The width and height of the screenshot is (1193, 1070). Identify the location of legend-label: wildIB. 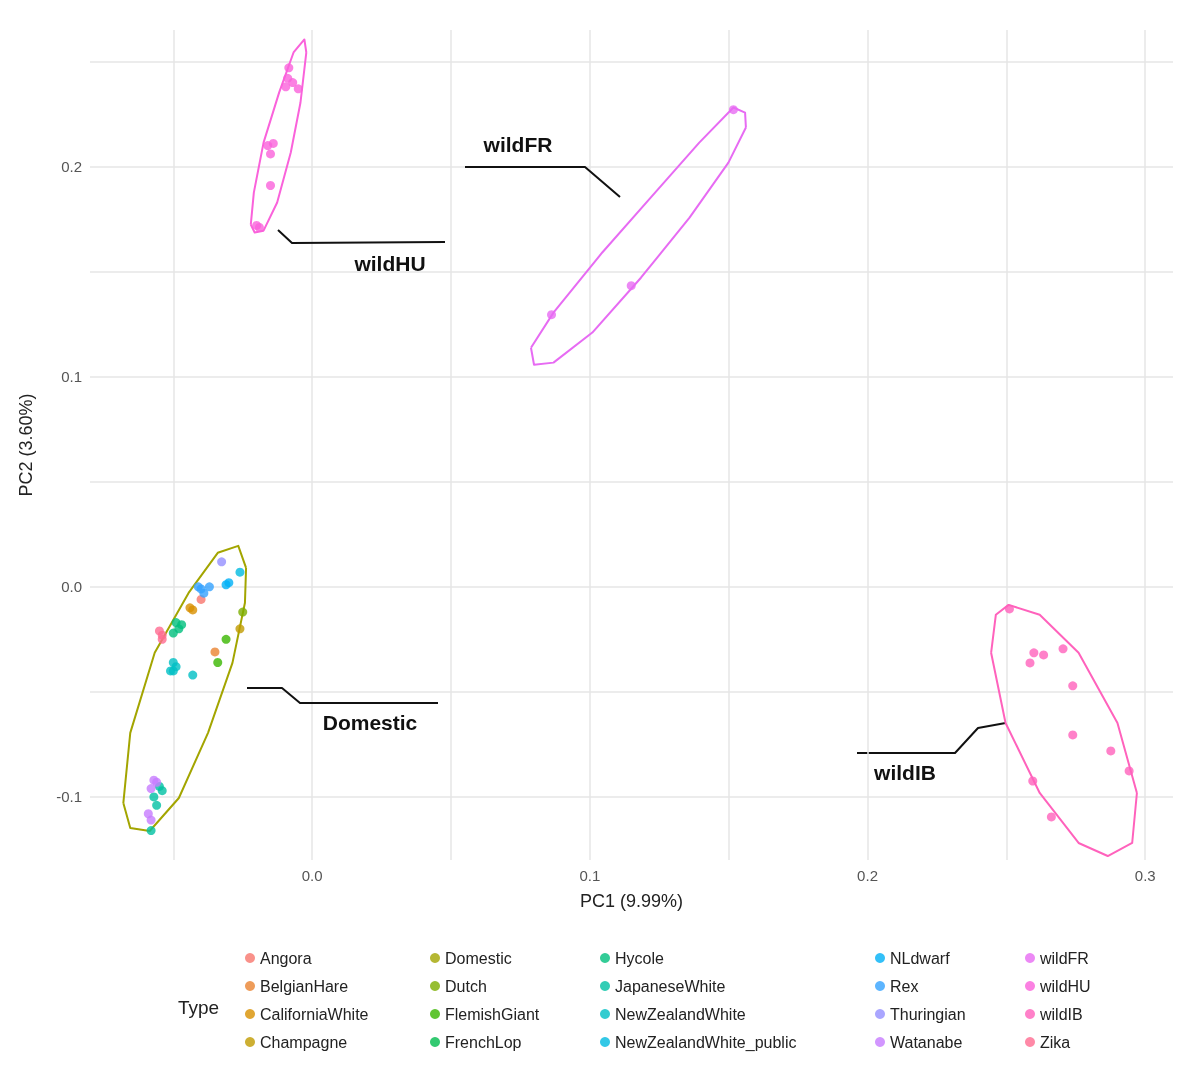
(1061, 1014).